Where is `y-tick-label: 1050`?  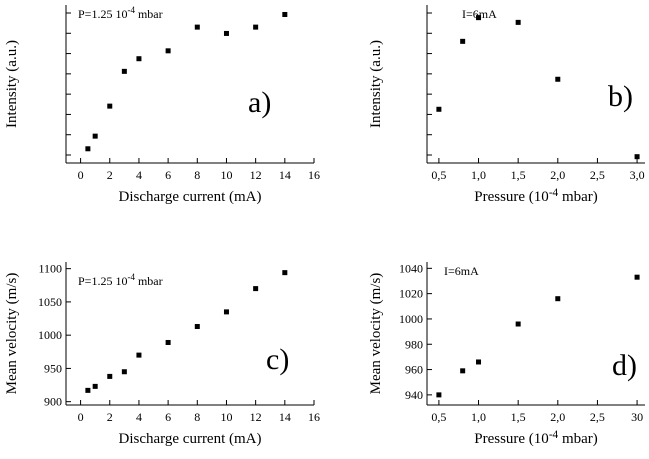 y-tick-label: 1050 is located at coordinates (50, 302).